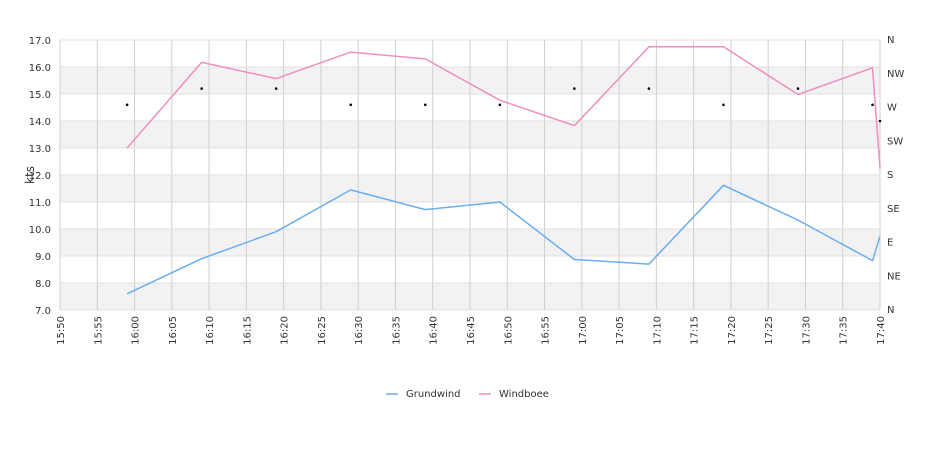 This screenshot has width=940, height=454. I want to click on direction-tick-label: NW, so click(895, 74).